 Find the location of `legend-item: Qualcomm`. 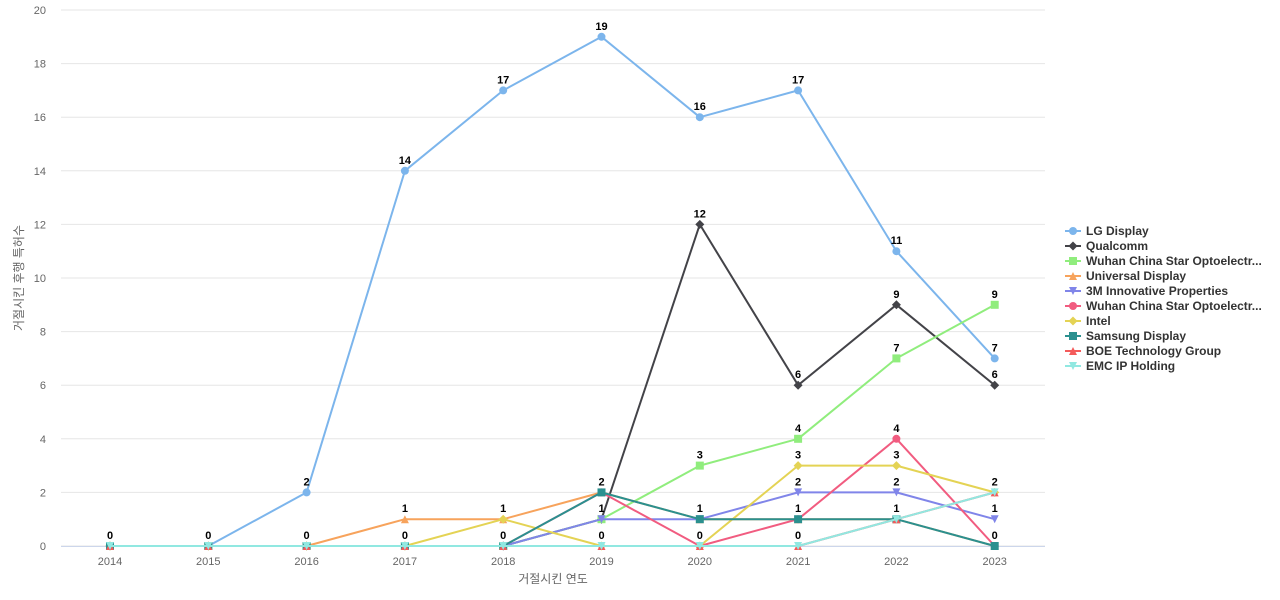

legend-item: Qualcomm is located at coordinates (1106, 246).